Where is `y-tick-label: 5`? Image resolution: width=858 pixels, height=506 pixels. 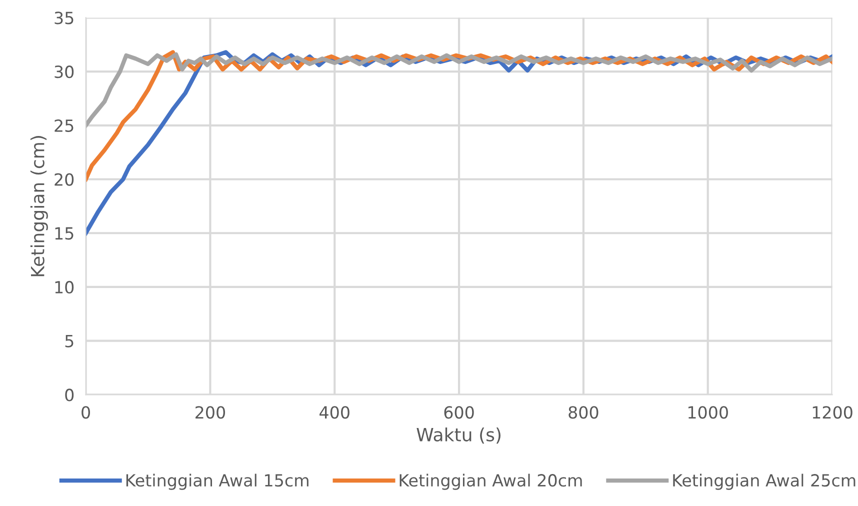 y-tick-label: 5 is located at coordinates (69, 341).